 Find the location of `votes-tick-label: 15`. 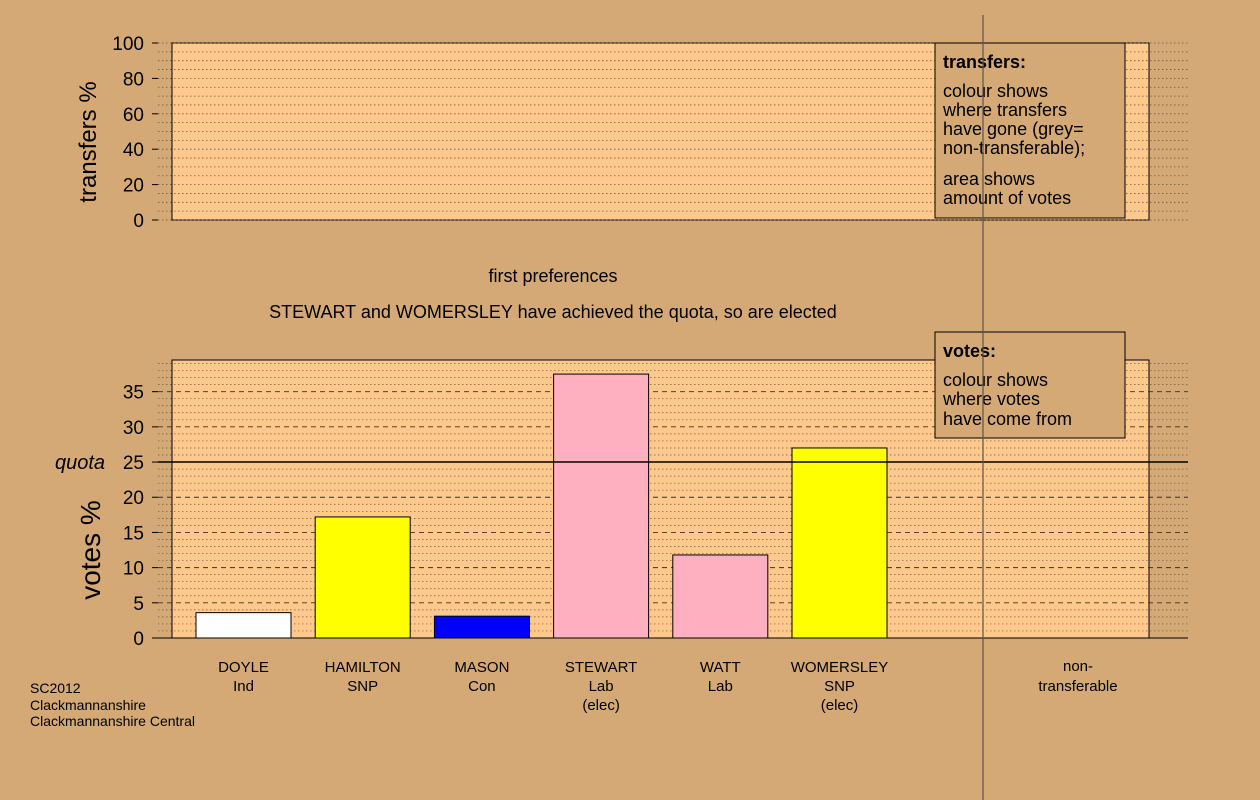

votes-tick-label: 15 is located at coordinates (133, 533).